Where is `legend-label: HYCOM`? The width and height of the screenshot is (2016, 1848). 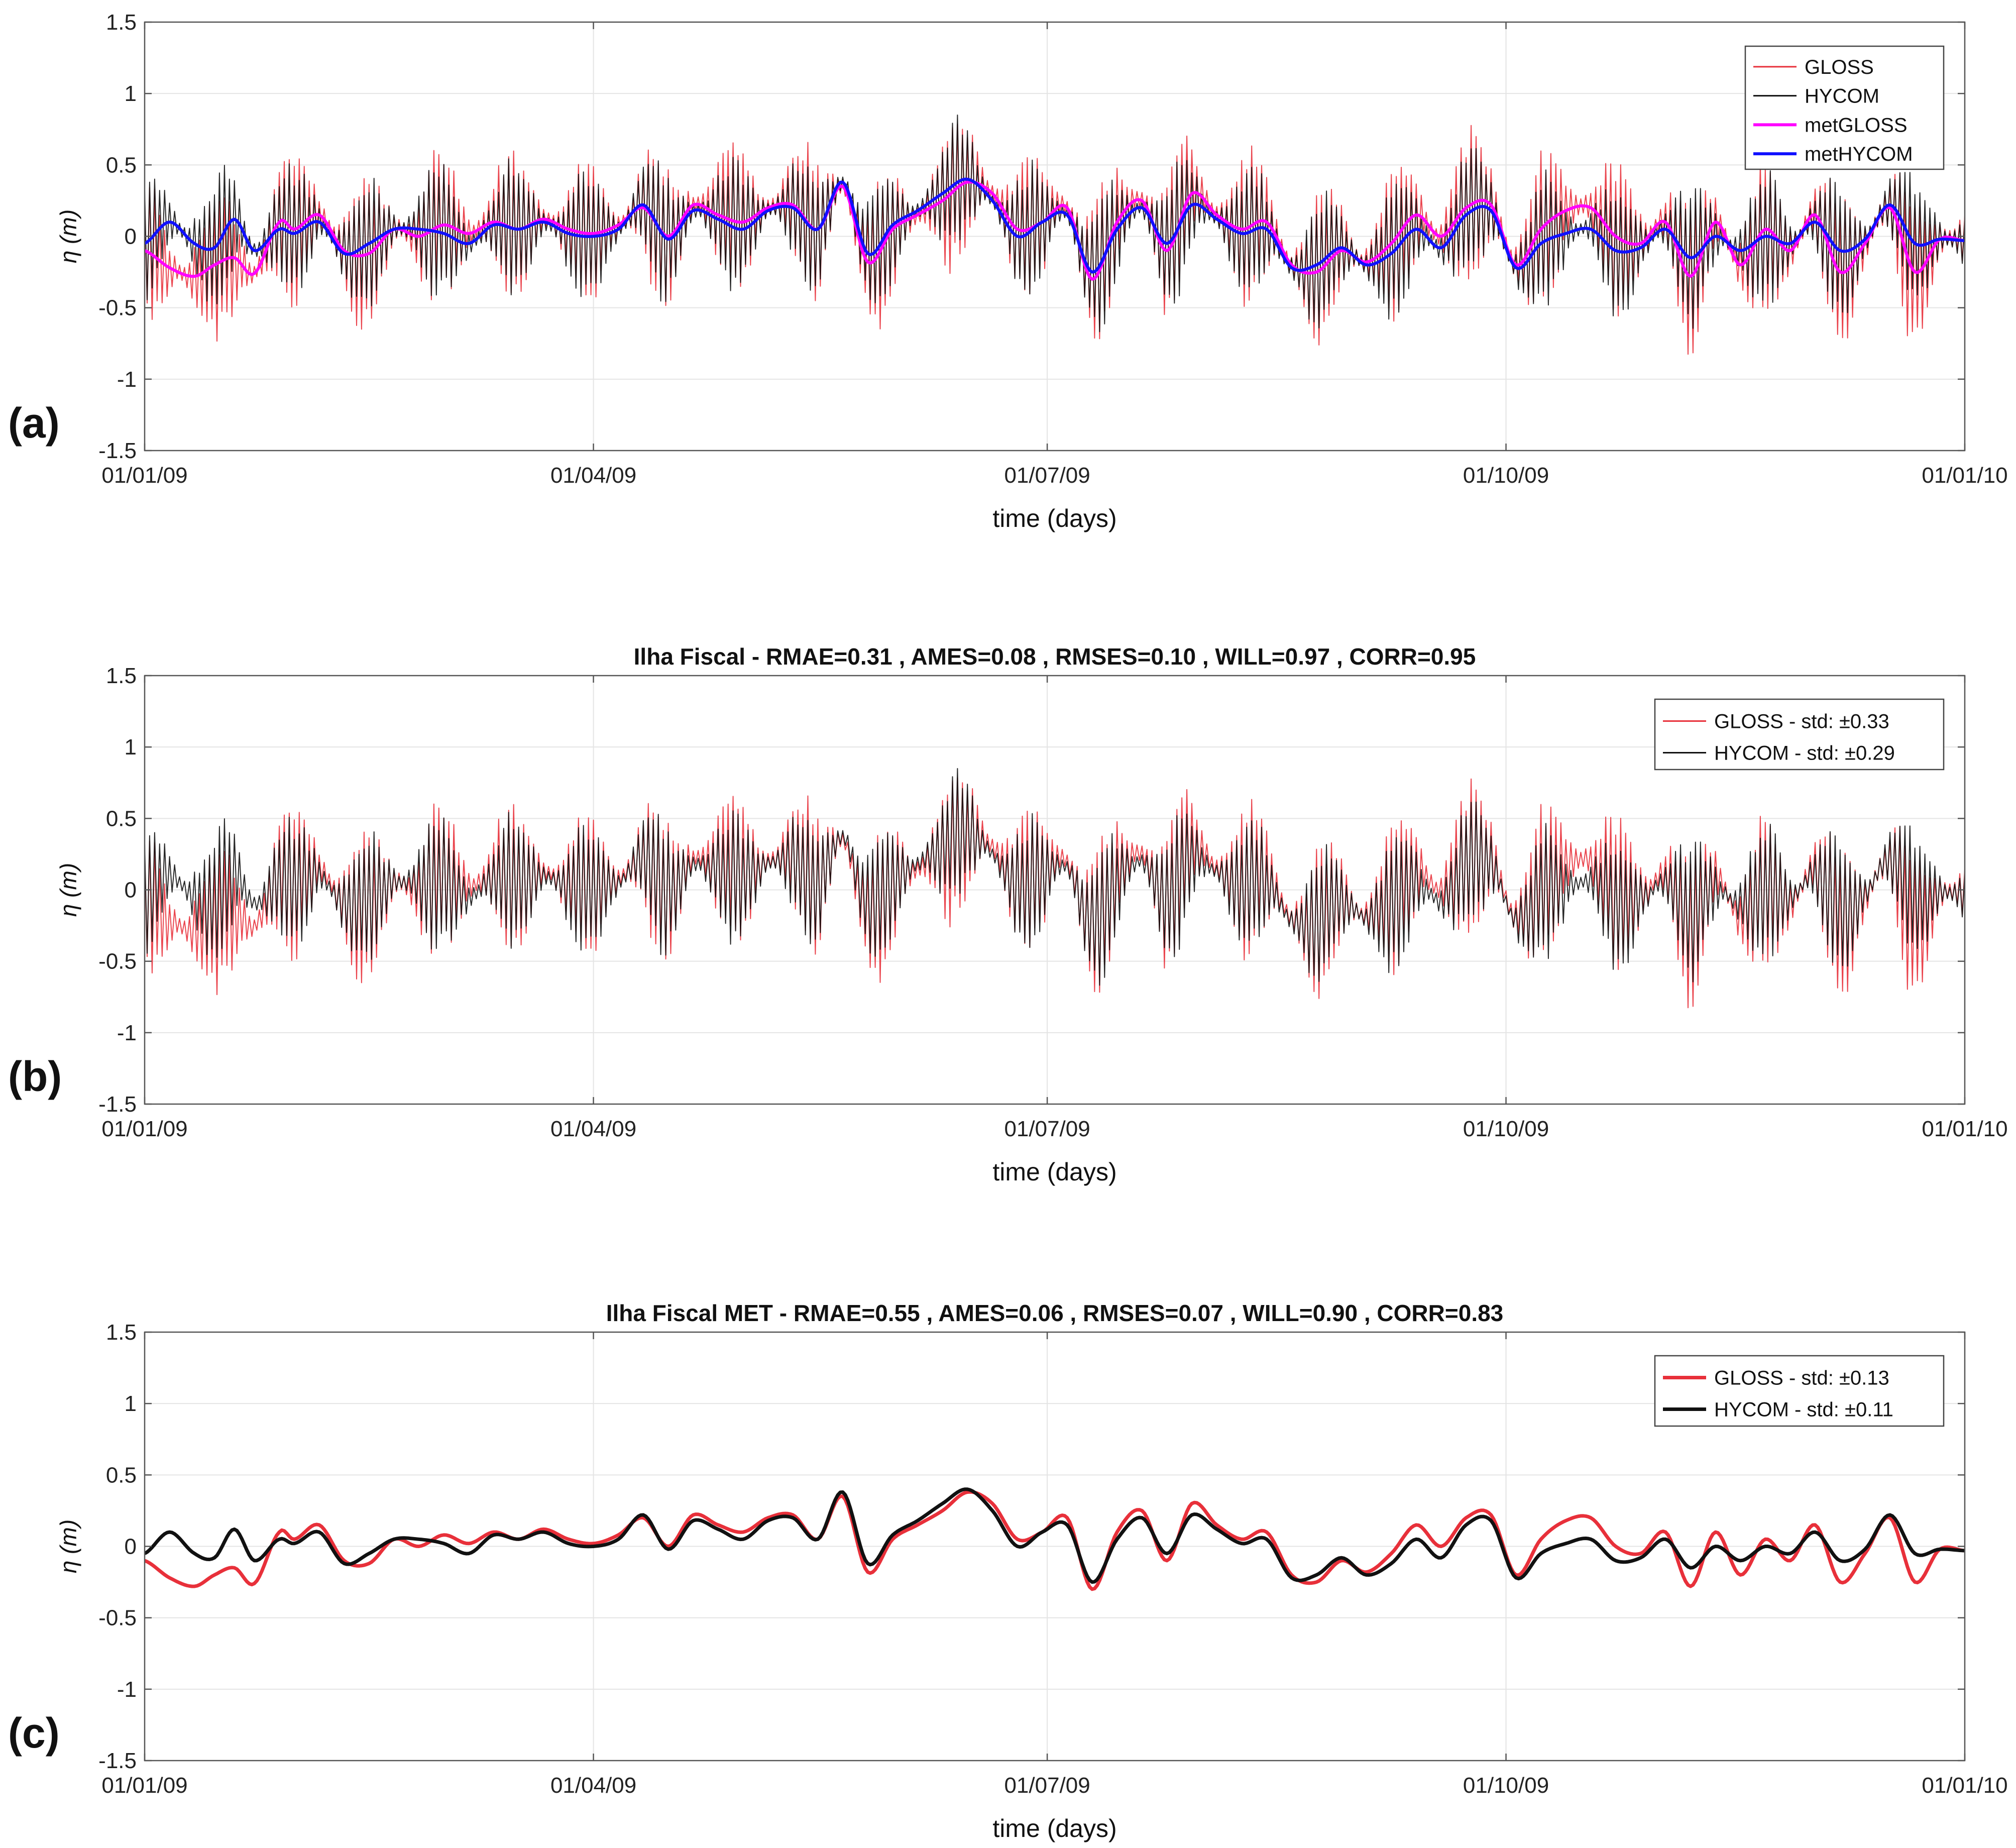
legend-label: HYCOM is located at coordinates (1842, 96).